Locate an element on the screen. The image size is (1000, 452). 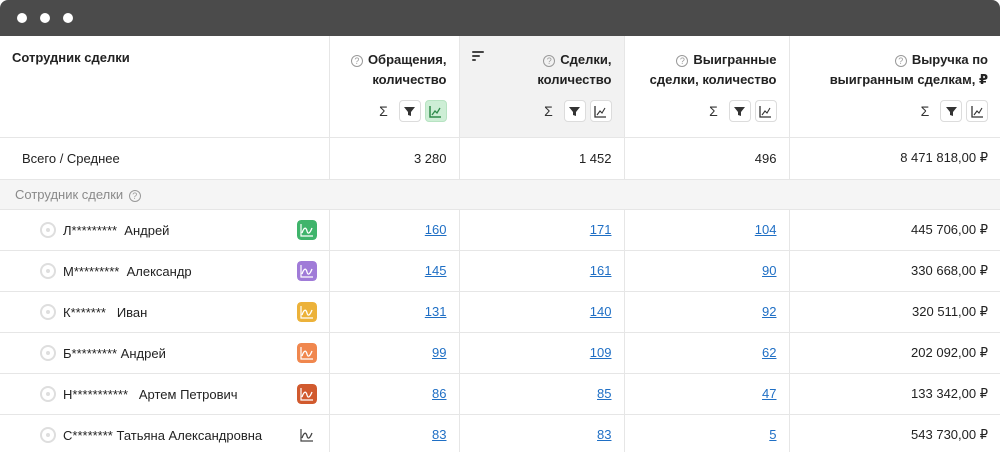
deals-link: 140 is located at coordinates (600, 311).